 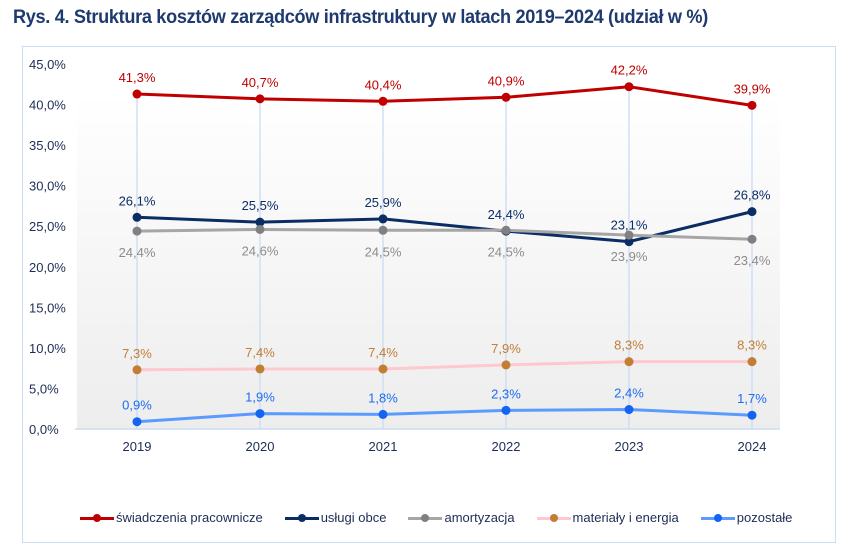 What do you see at coordinates (260, 250) in the screenshot?
I see `data-label: 24,6%` at bounding box center [260, 250].